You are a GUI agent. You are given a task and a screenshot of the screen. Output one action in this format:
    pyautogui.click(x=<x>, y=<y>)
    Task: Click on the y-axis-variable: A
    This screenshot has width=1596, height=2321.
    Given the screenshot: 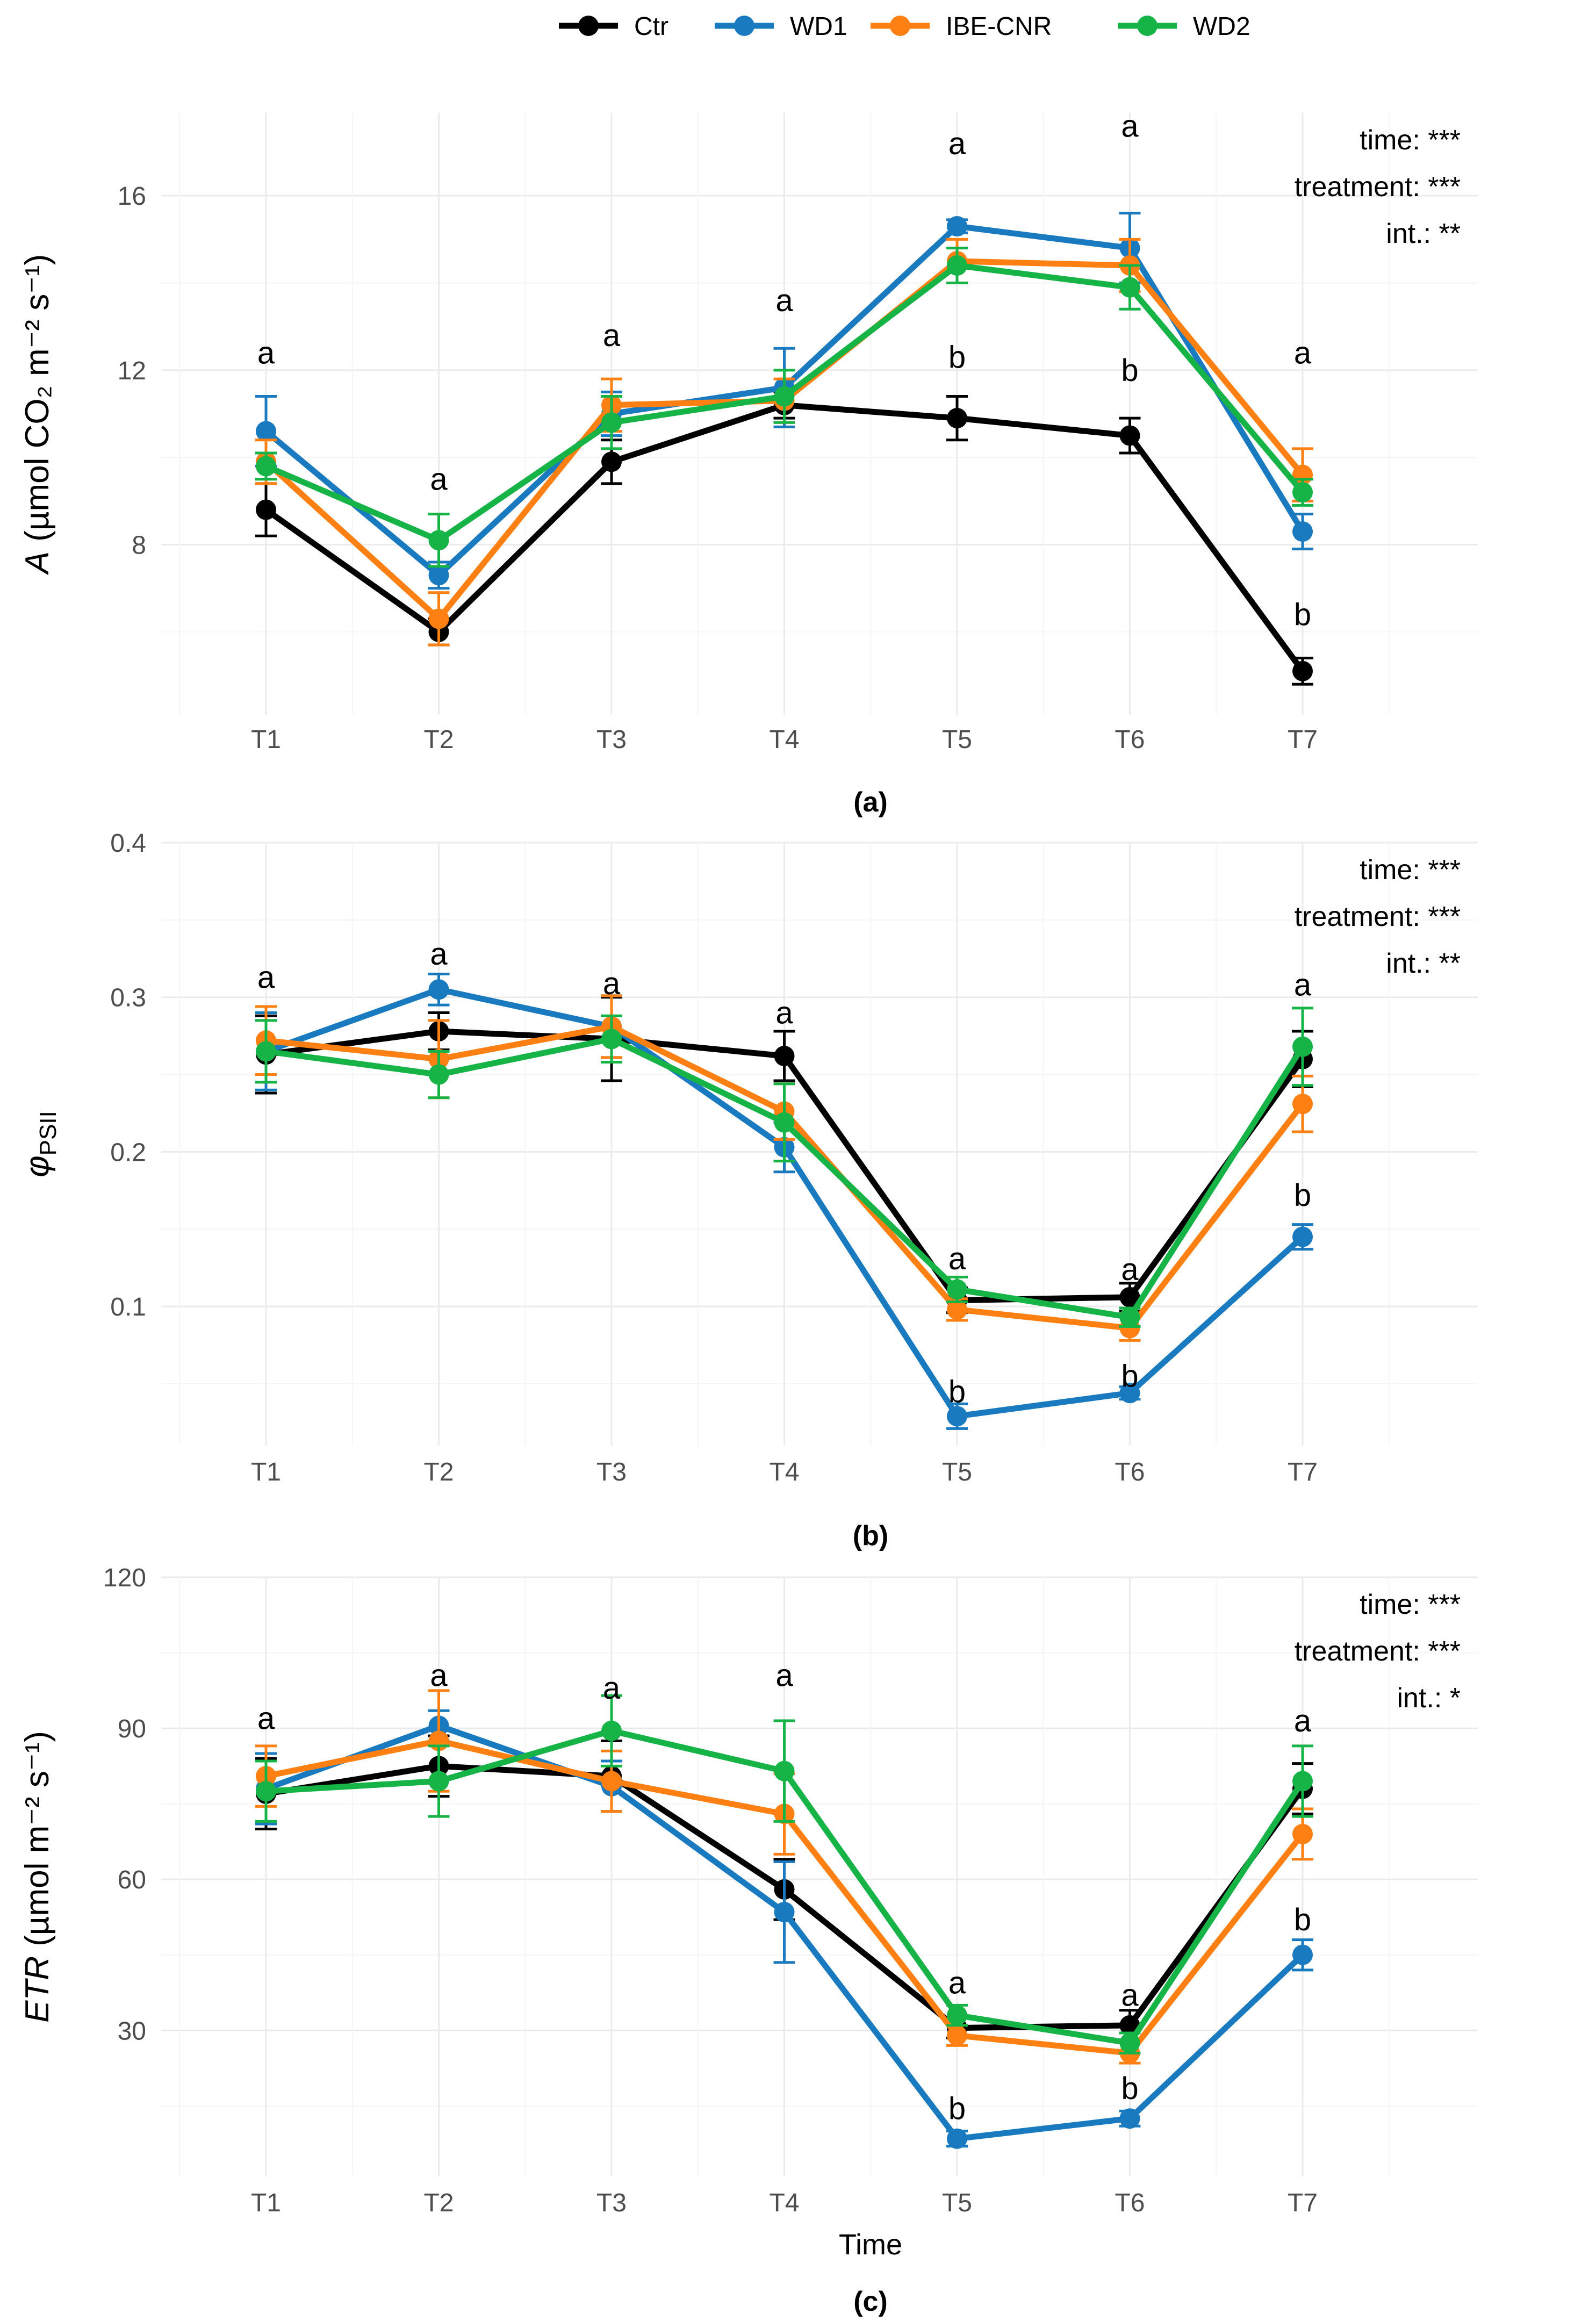 What is the action you would take?
    pyautogui.click(x=38, y=564)
    